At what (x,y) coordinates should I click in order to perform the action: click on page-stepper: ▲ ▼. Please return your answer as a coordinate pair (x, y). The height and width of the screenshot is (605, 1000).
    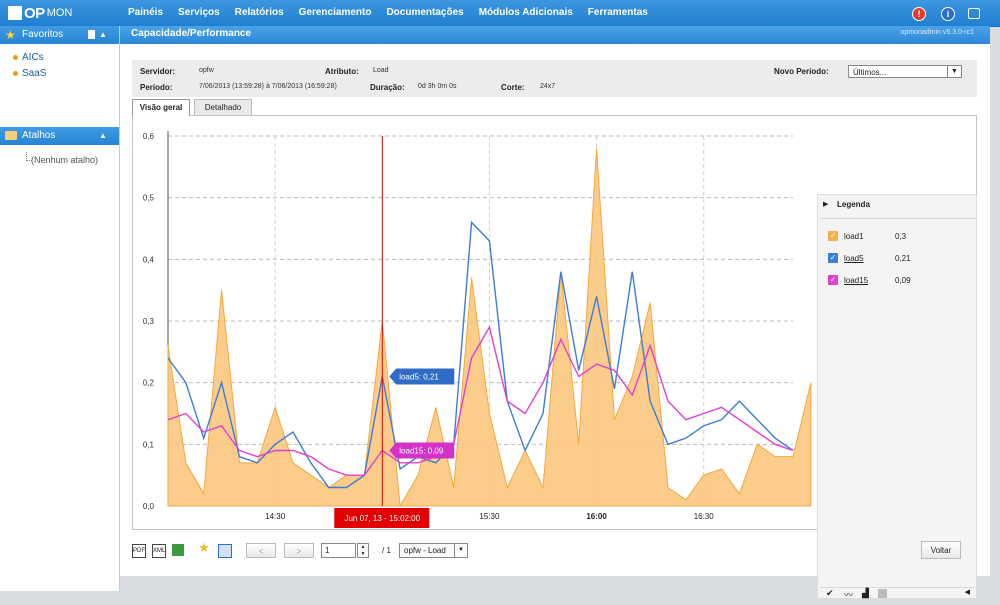
    Looking at the image, I should click on (363, 550).